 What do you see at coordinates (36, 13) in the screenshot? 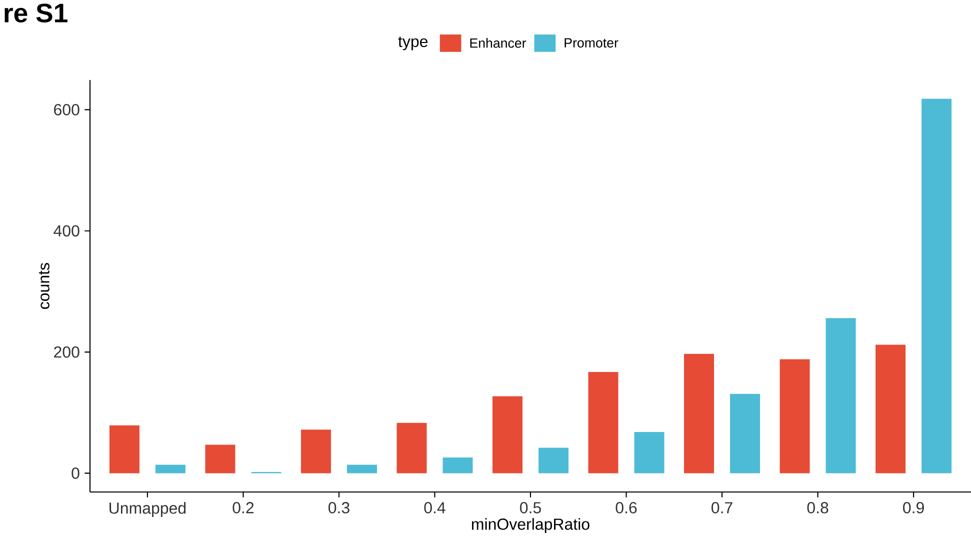
I see `text: re S1` at bounding box center [36, 13].